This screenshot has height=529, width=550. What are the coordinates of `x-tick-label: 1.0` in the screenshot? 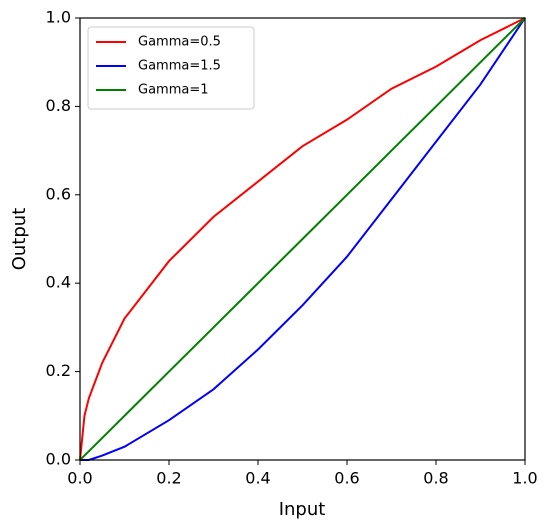 It's located at (524, 478).